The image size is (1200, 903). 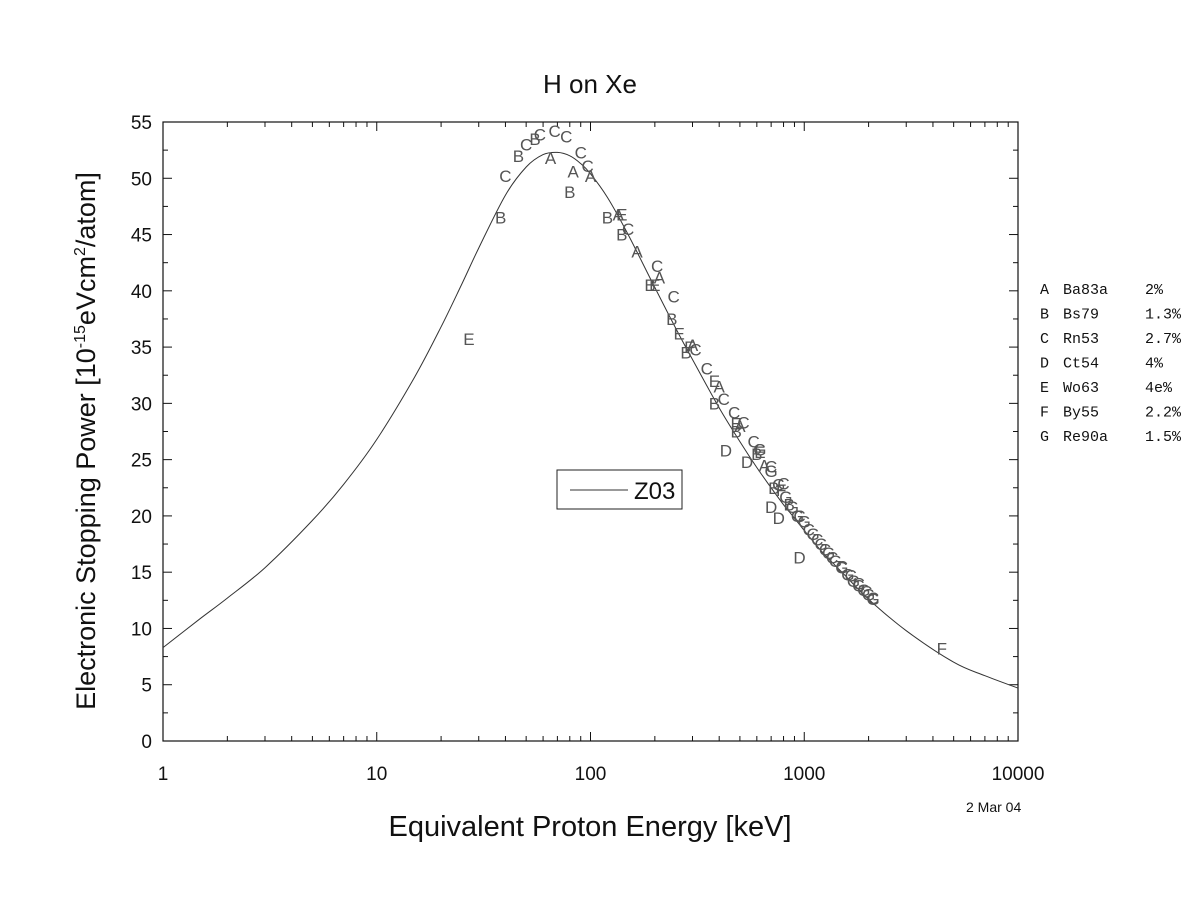 What do you see at coordinates (589, 827) in the screenshot?
I see `x-axis-label: Equivalent Proton Energy [keV]` at bounding box center [589, 827].